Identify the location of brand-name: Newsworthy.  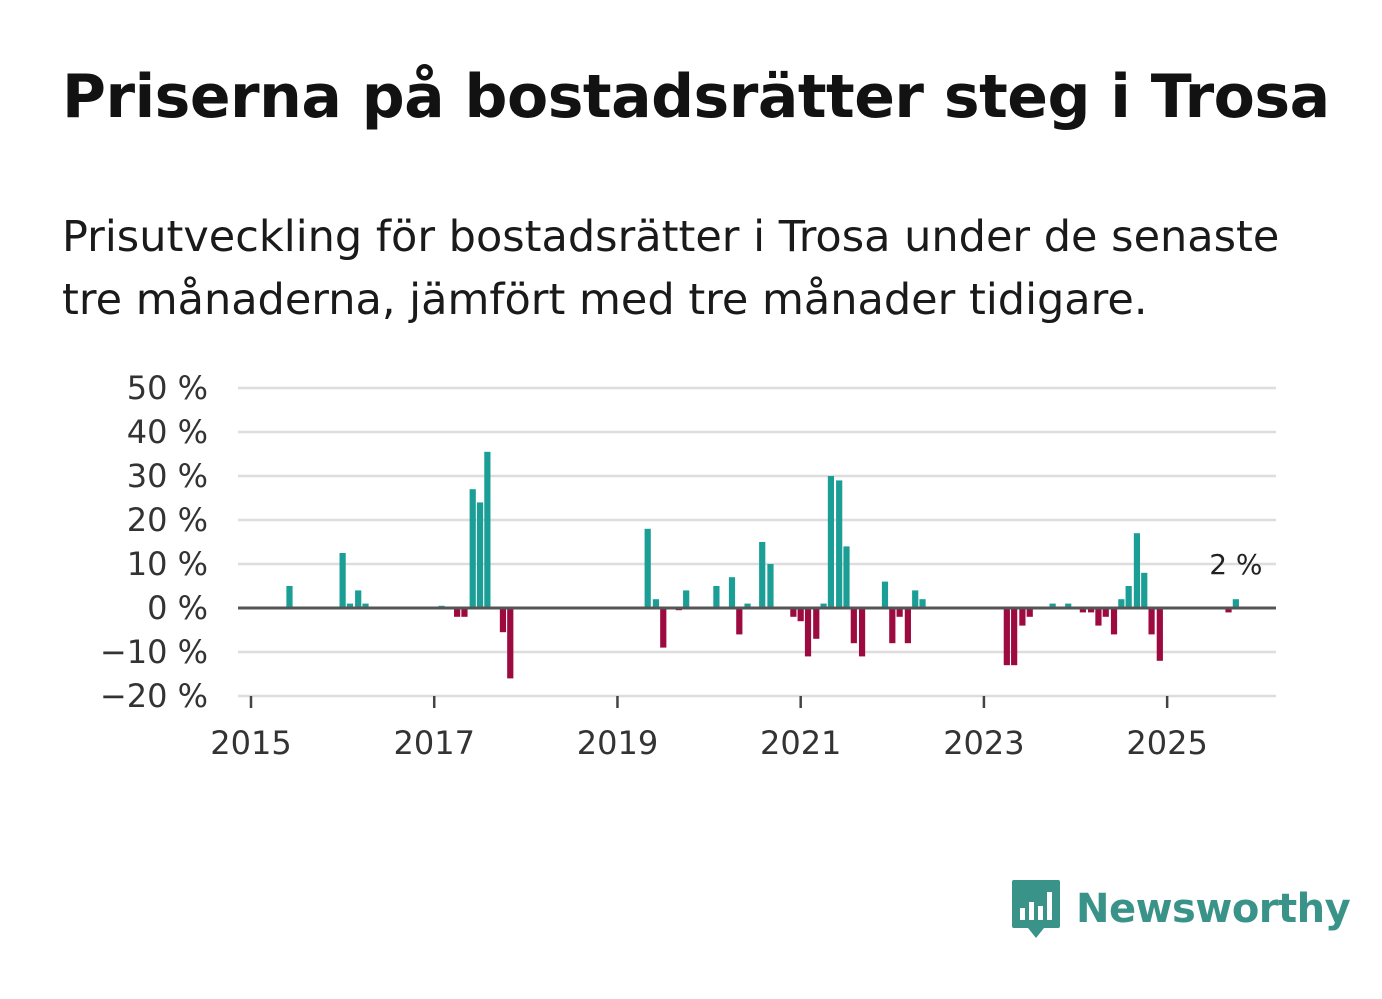
(1213, 909).